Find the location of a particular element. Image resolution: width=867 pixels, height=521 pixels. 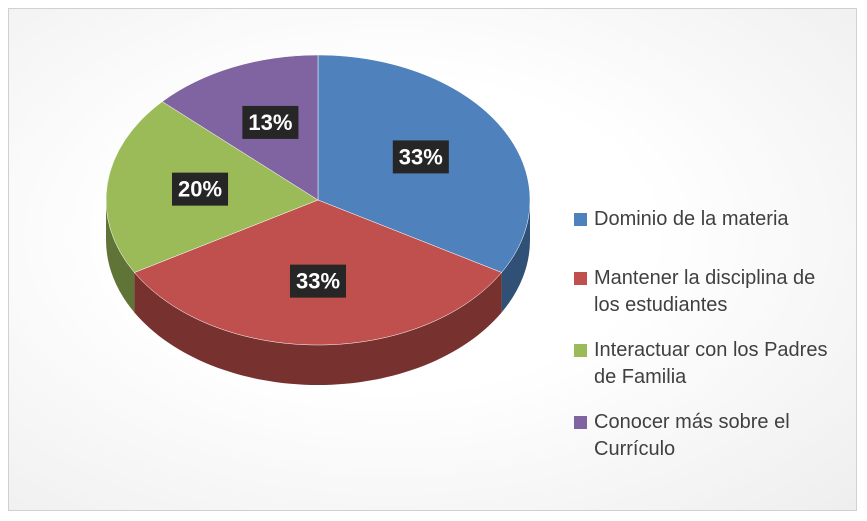

data-label-group: 13% is located at coordinates (270, 122).